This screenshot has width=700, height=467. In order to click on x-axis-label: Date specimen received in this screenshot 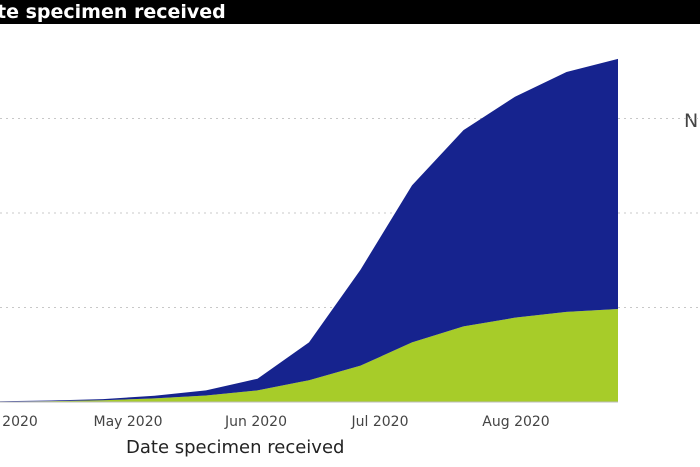, I will do `click(235, 447)`.